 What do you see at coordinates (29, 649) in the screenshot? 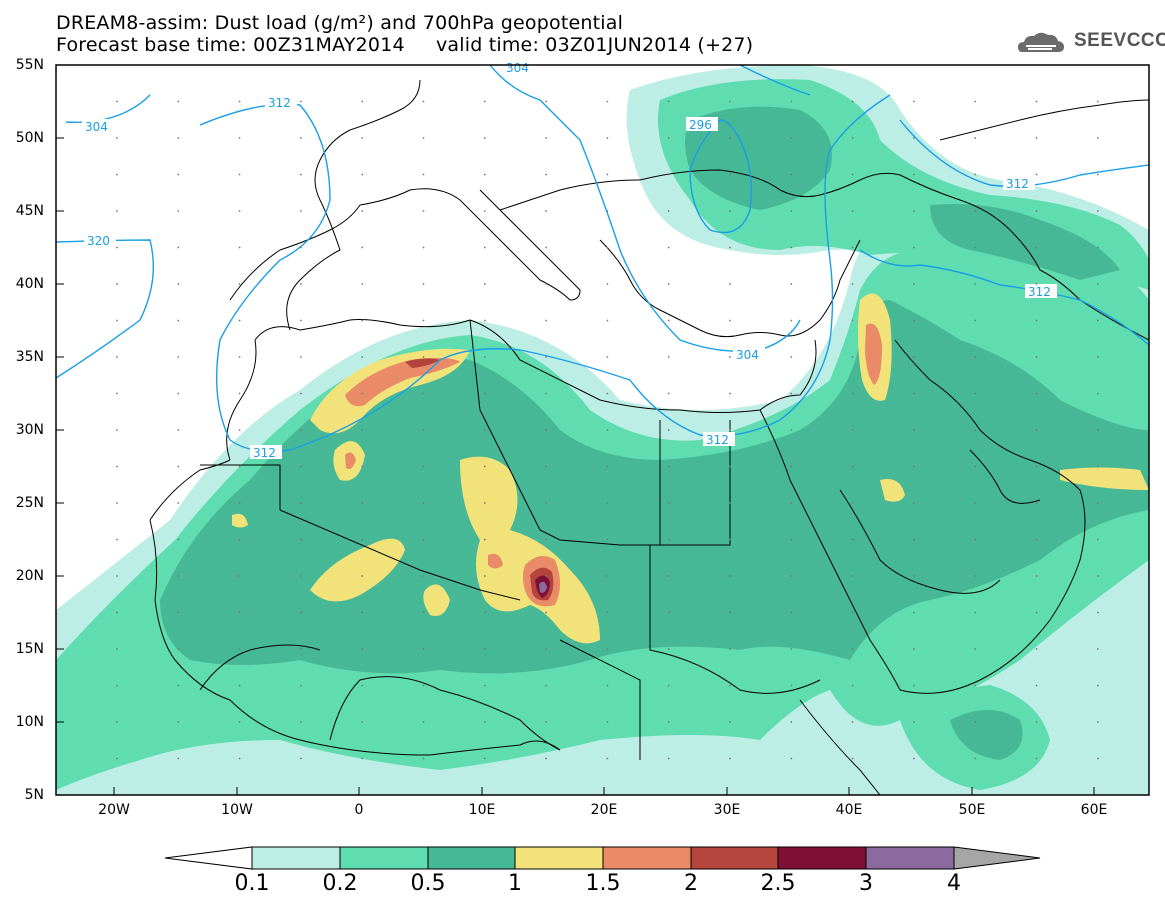
I see `lat-label: 15N` at bounding box center [29, 649].